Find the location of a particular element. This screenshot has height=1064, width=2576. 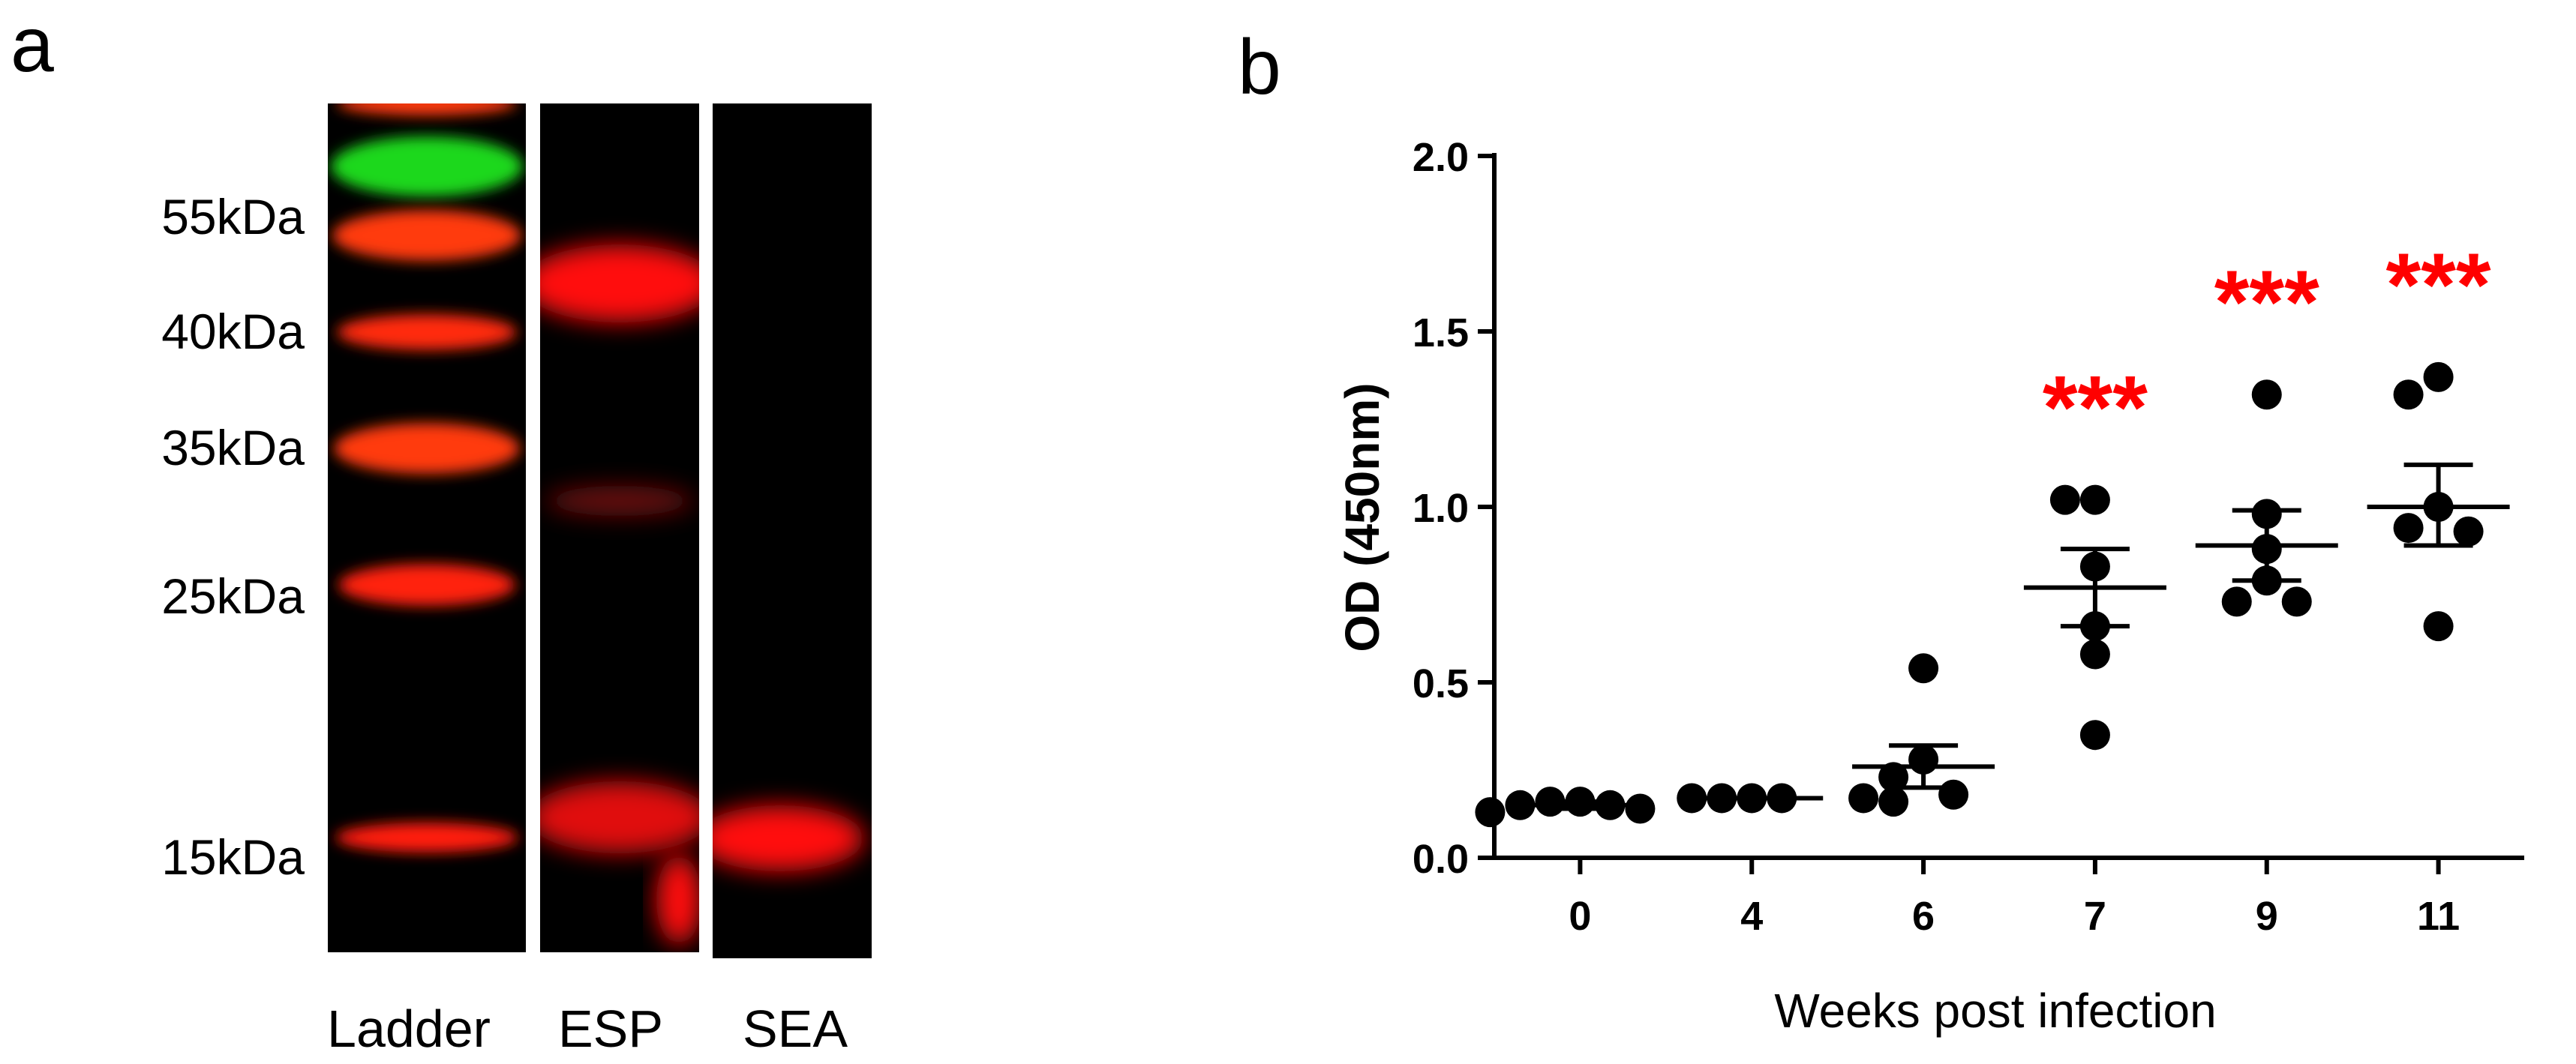

y-tick-label: 0.5 is located at coordinates (1441, 683).